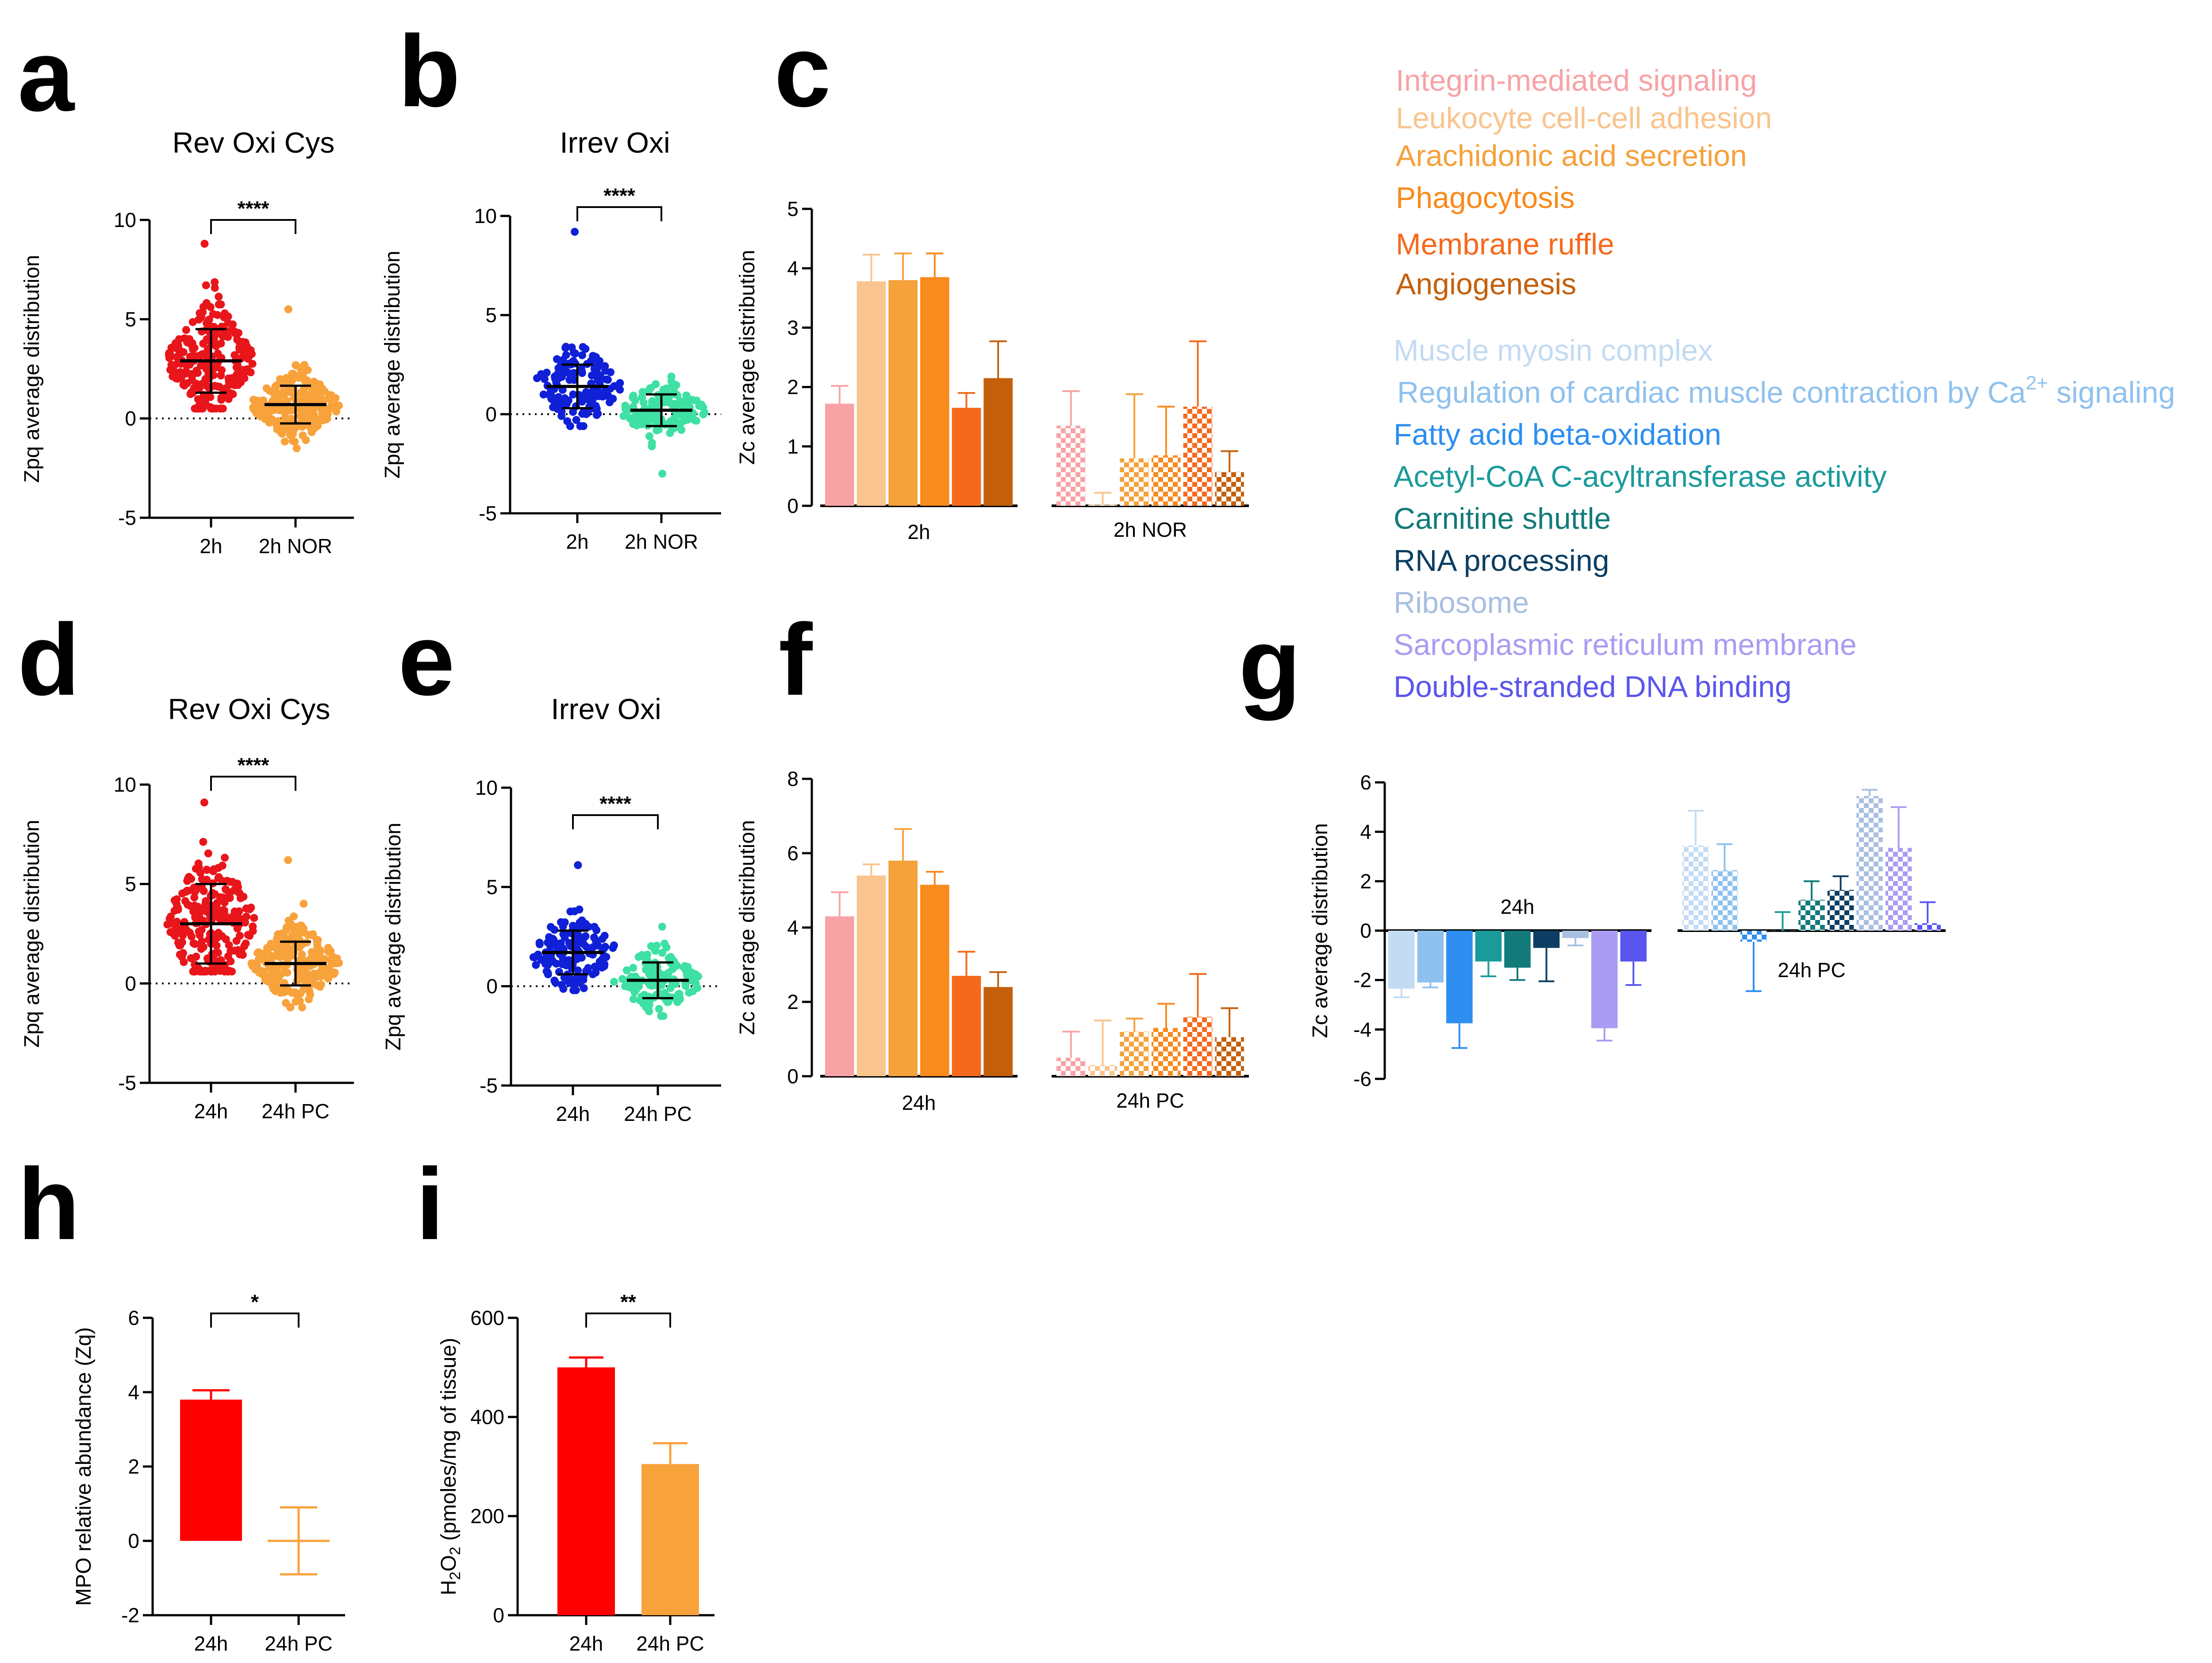 The height and width of the screenshot is (1663, 2212). I want to click on x-category-label: 2h, so click(919, 532).